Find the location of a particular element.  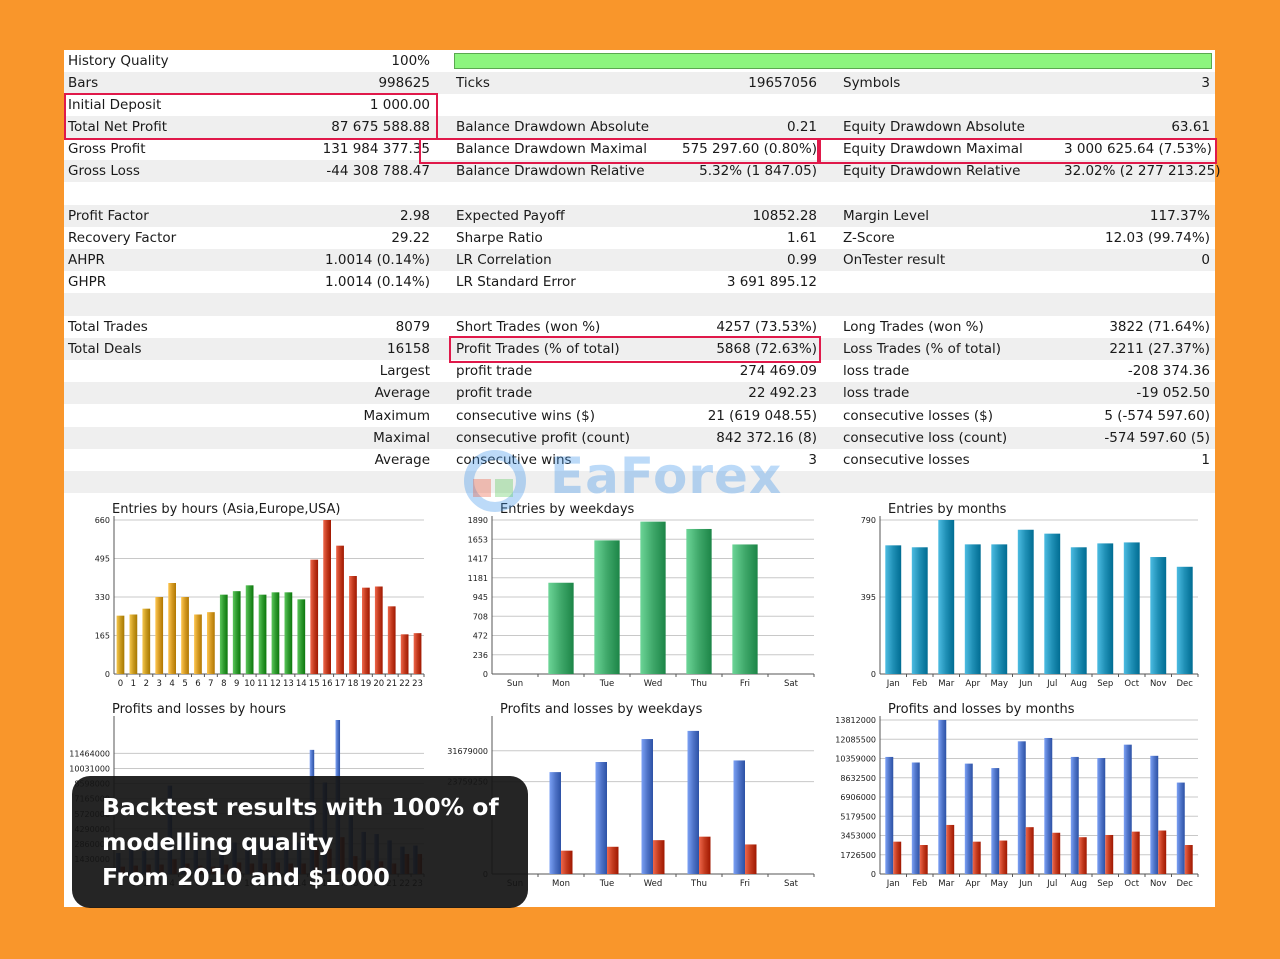

long-trades-label: Long Trades (won %) is located at coordinates (913, 327).